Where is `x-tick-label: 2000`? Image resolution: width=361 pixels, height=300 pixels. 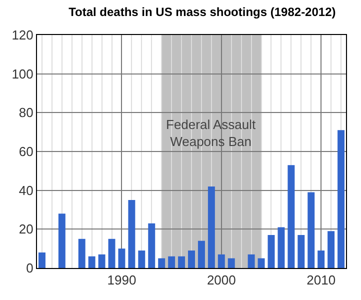 x-tick-label: 2000 is located at coordinates (221, 280).